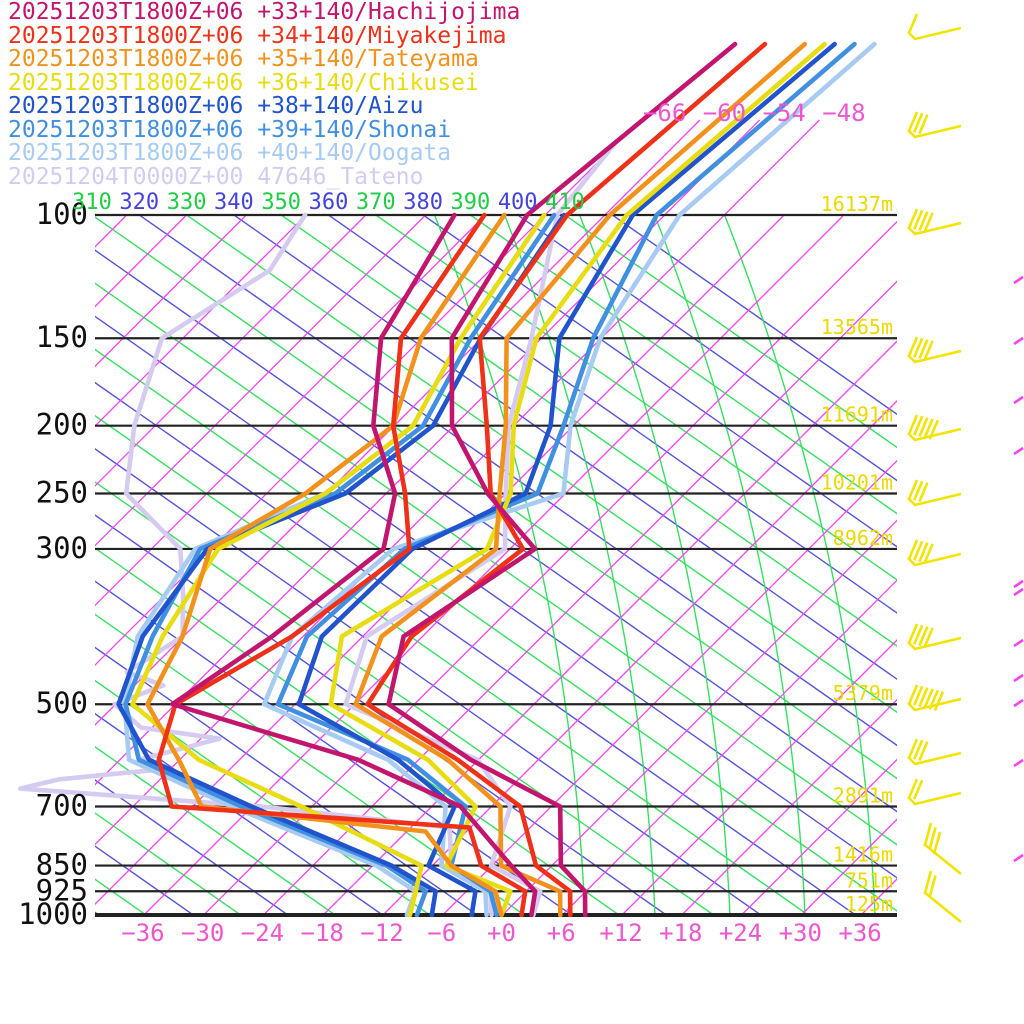 This screenshot has height=1024, width=1024. Describe the element at coordinates (230, 129) in the screenshot. I see `legend-entry-shonai: 20251203T1800Z+06 +39+140/Shonai` at that location.